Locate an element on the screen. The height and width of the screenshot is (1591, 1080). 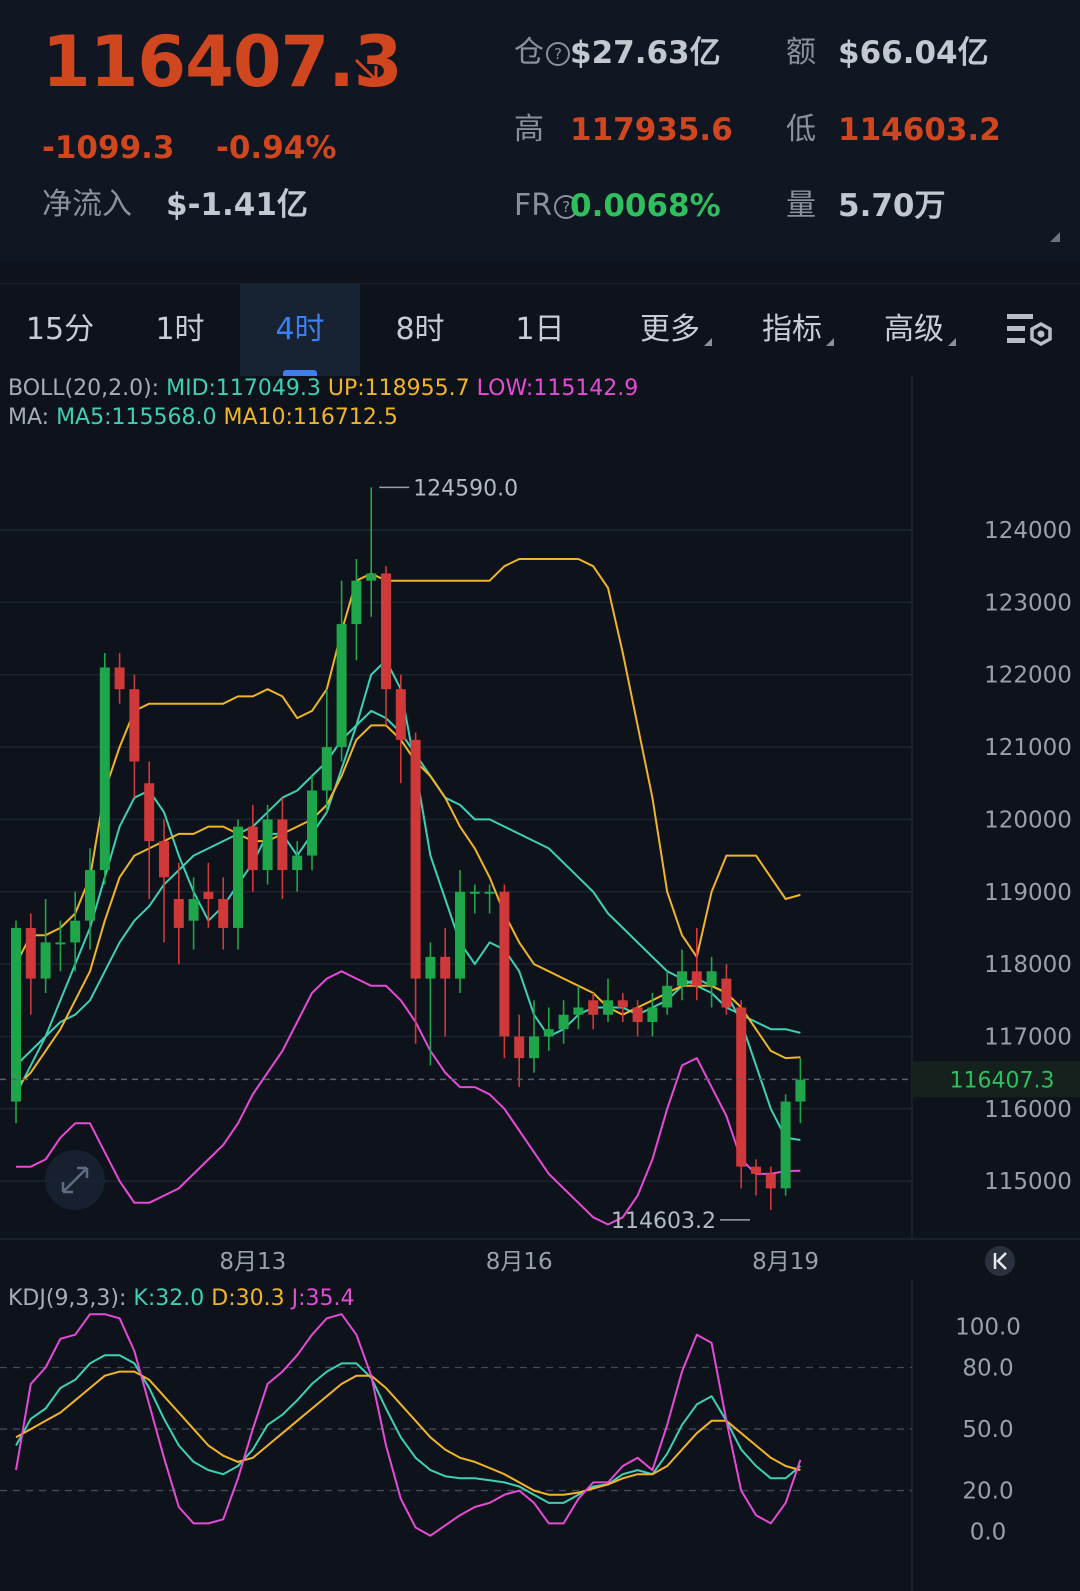
kdj-k-value: K:32.0 is located at coordinates (169, 1298).